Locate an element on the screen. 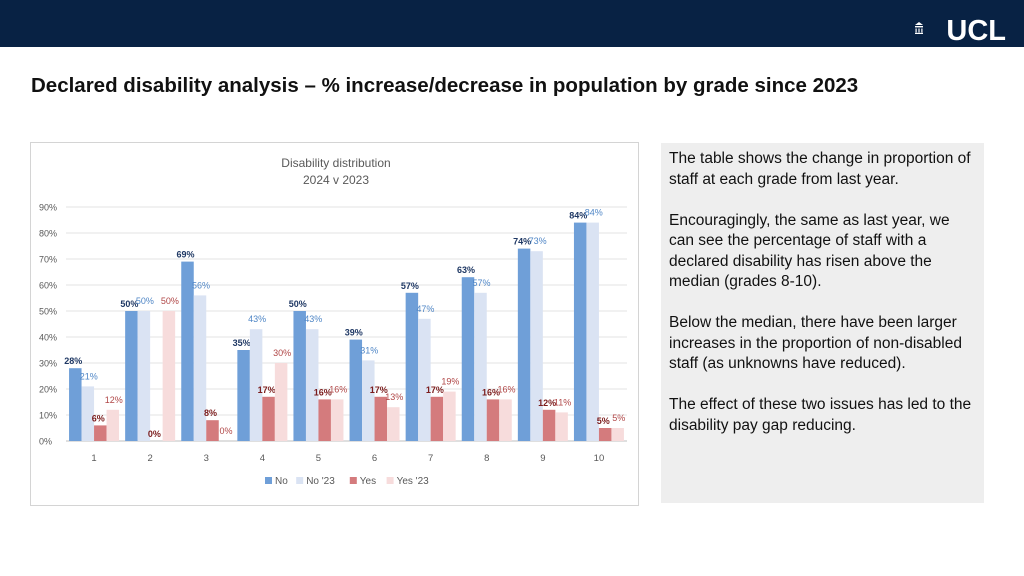 The width and height of the screenshot is (1024, 576). x-tick-label: 1 is located at coordinates (93, 458).